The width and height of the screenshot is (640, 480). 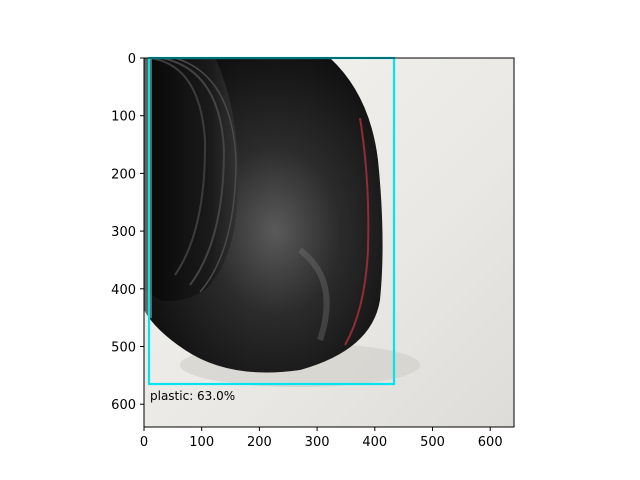 I want to click on x-tick-label: 100, so click(x=201, y=442).